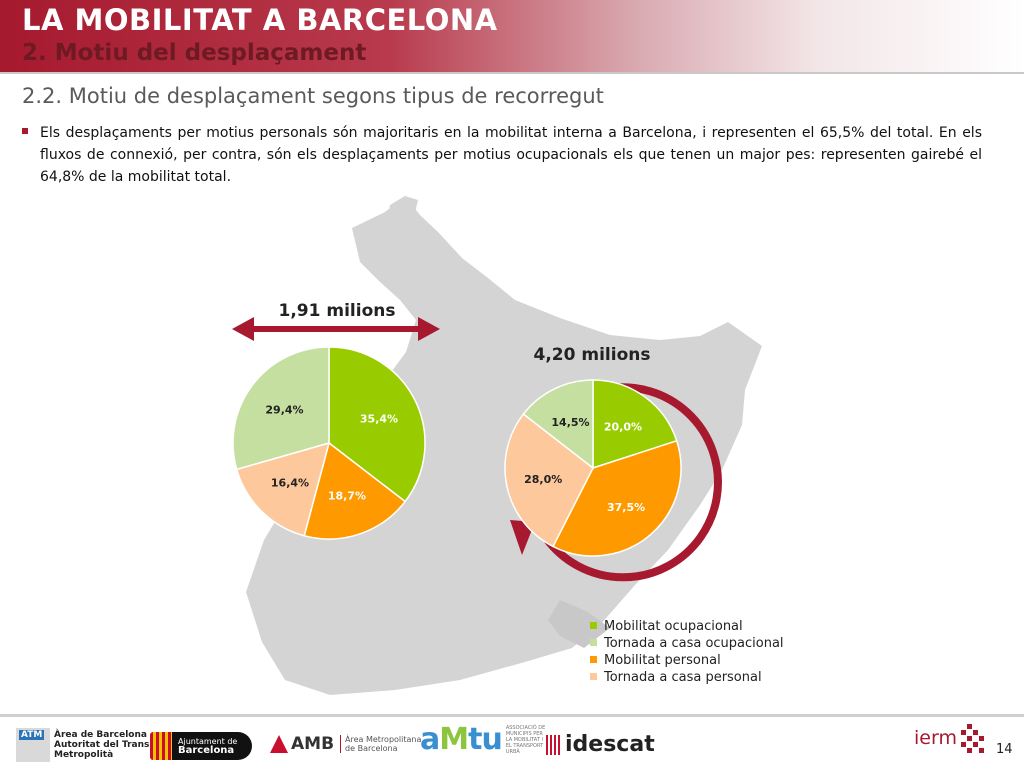 The width and height of the screenshot is (1024, 768). I want to click on page-subtitle: 2. Motiu del desplaçament, so click(194, 53).